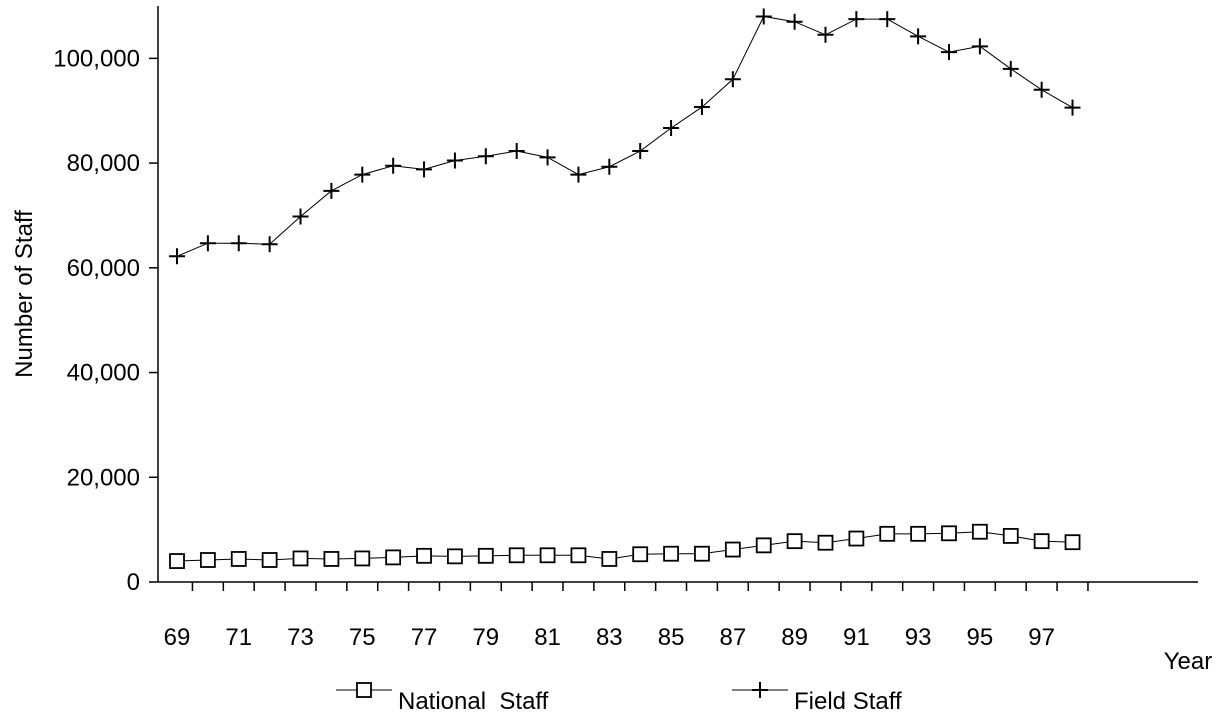 This screenshot has height=720, width=1228. Describe the element at coordinates (300, 637) in the screenshot. I see `x-tick-label: 73` at that location.